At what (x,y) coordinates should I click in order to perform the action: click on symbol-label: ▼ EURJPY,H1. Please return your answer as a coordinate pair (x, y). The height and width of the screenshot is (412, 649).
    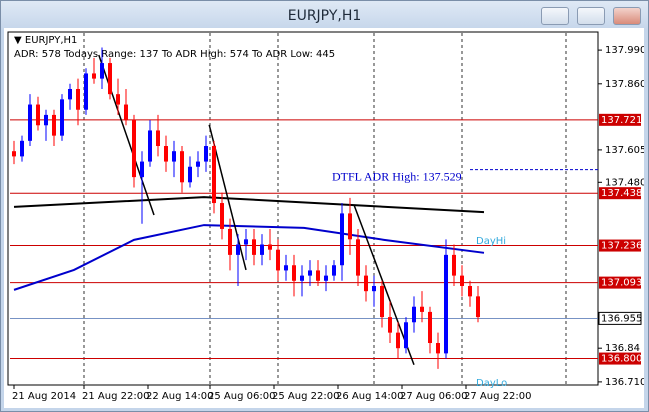
    Looking at the image, I should click on (45, 40).